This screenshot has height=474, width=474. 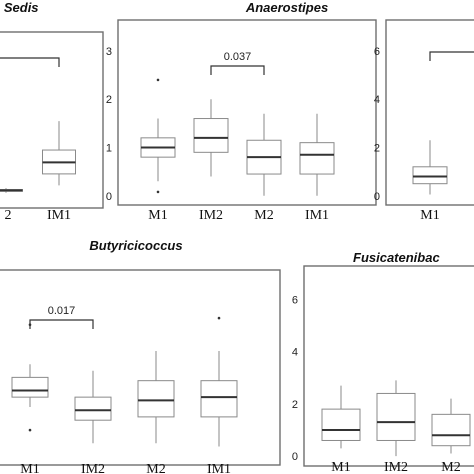 What do you see at coordinates (238, 57) in the screenshot?
I see `p-value-label: 0.037` at bounding box center [238, 57].